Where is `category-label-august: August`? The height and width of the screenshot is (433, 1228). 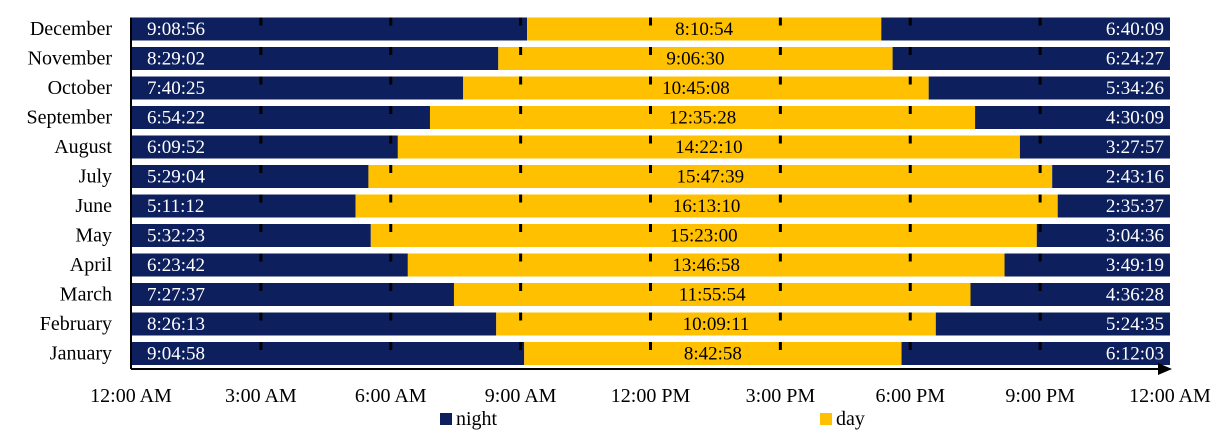
category-label-august: August is located at coordinates (83, 147).